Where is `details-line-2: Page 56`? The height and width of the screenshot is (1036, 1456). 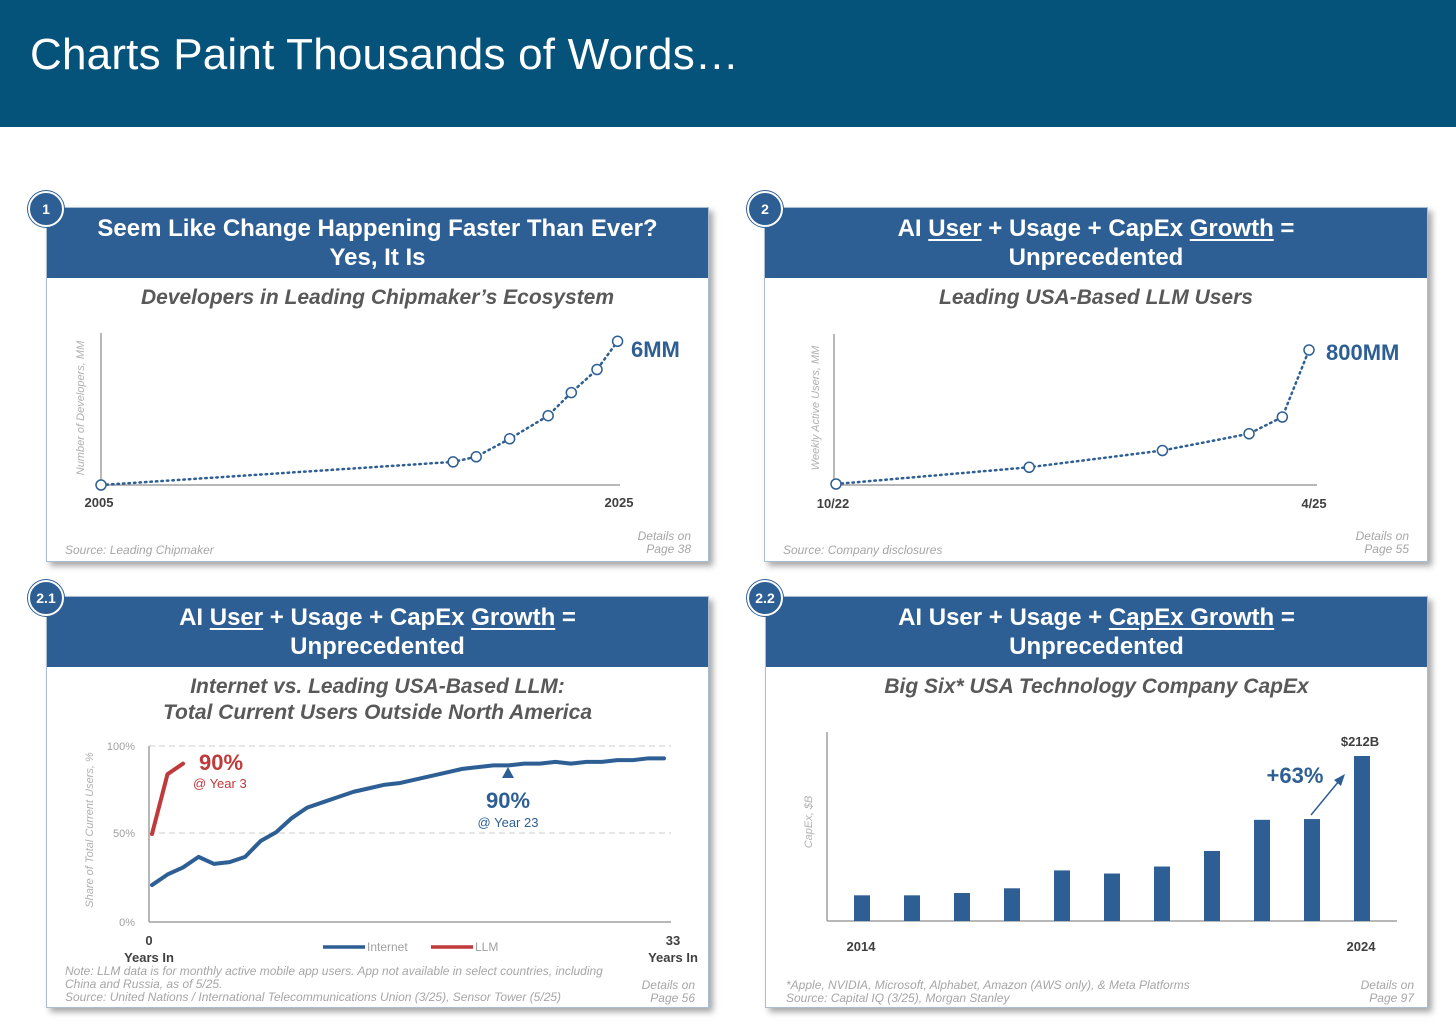 details-line-2: Page 56 is located at coordinates (672, 998).